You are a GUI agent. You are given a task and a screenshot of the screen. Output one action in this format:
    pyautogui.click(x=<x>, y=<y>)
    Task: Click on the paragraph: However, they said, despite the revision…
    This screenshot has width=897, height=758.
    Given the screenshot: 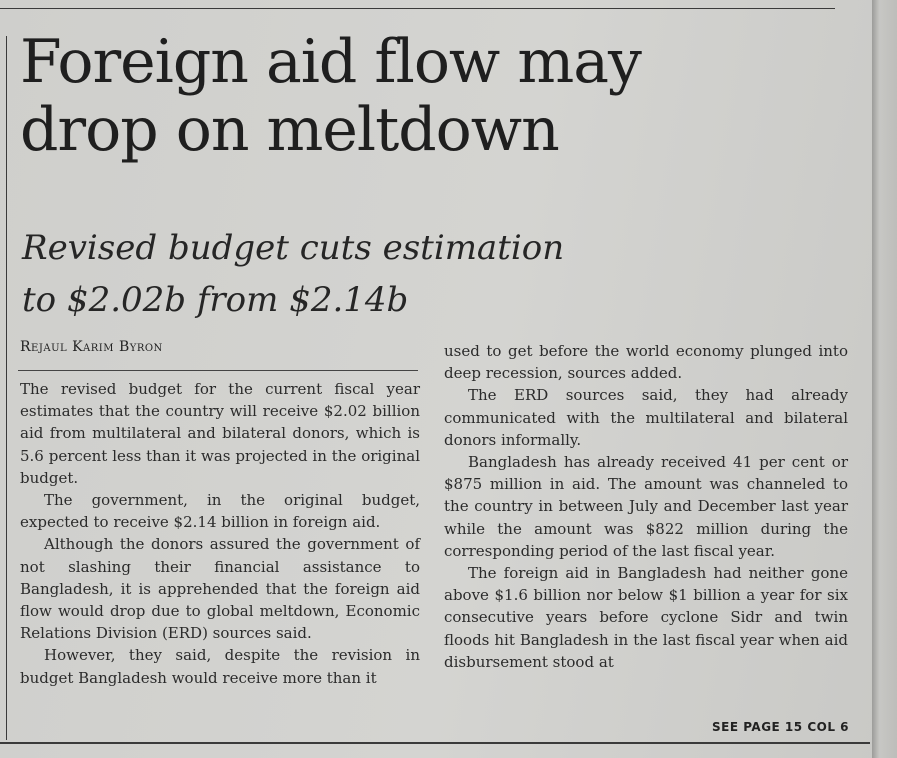 What is the action you would take?
    pyautogui.click(x=220, y=666)
    